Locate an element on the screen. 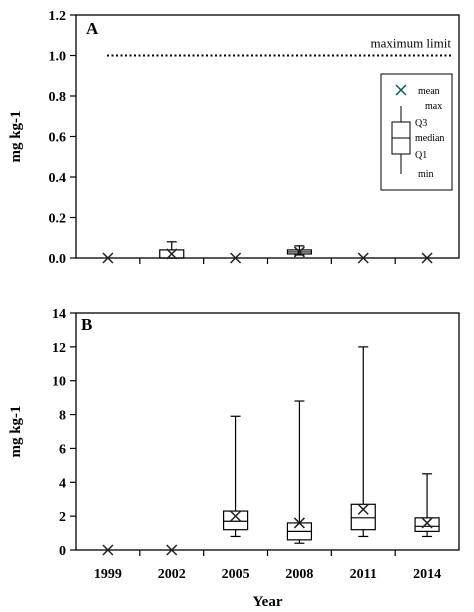 The width and height of the screenshot is (474, 612). x-tick-label: 1999 is located at coordinates (108, 574).